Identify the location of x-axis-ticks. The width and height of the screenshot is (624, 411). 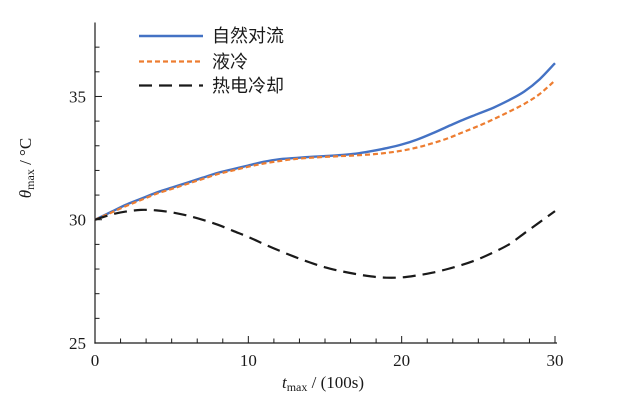
(325, 339).